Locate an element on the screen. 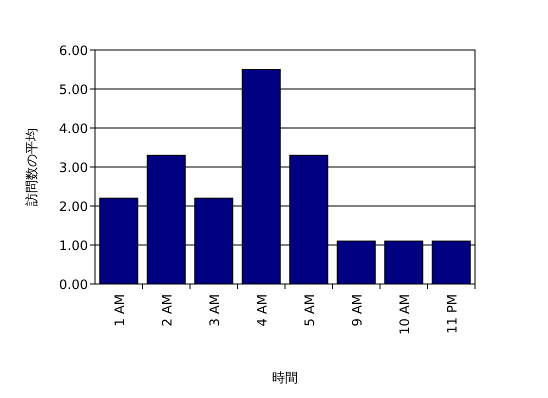  x-tick-label: 11 PM is located at coordinates (452, 314).